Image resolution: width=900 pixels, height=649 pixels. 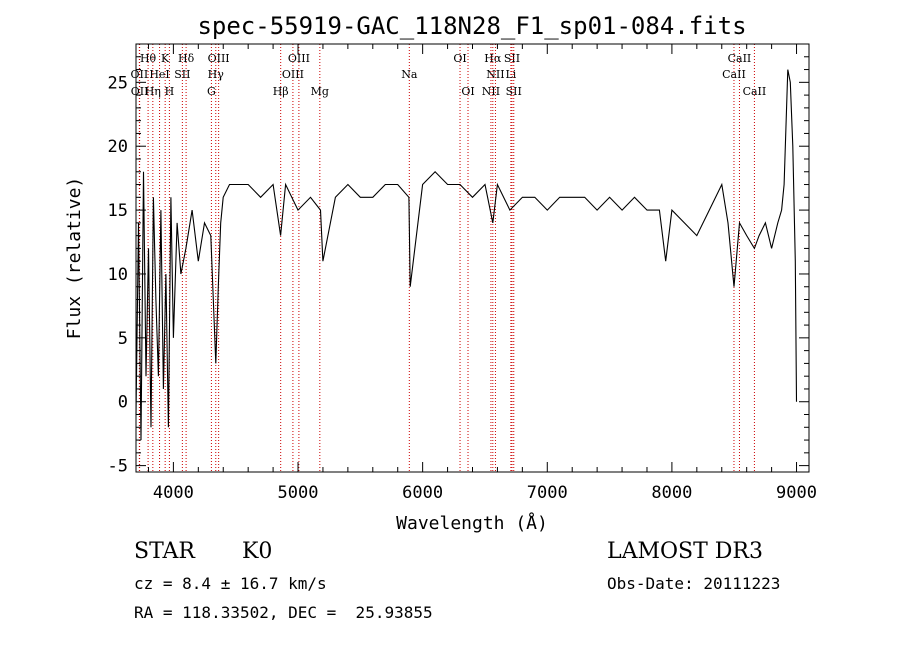 What do you see at coordinates (493, 58) in the screenshot?
I see `line-marker-label: Hα` at bounding box center [493, 58].